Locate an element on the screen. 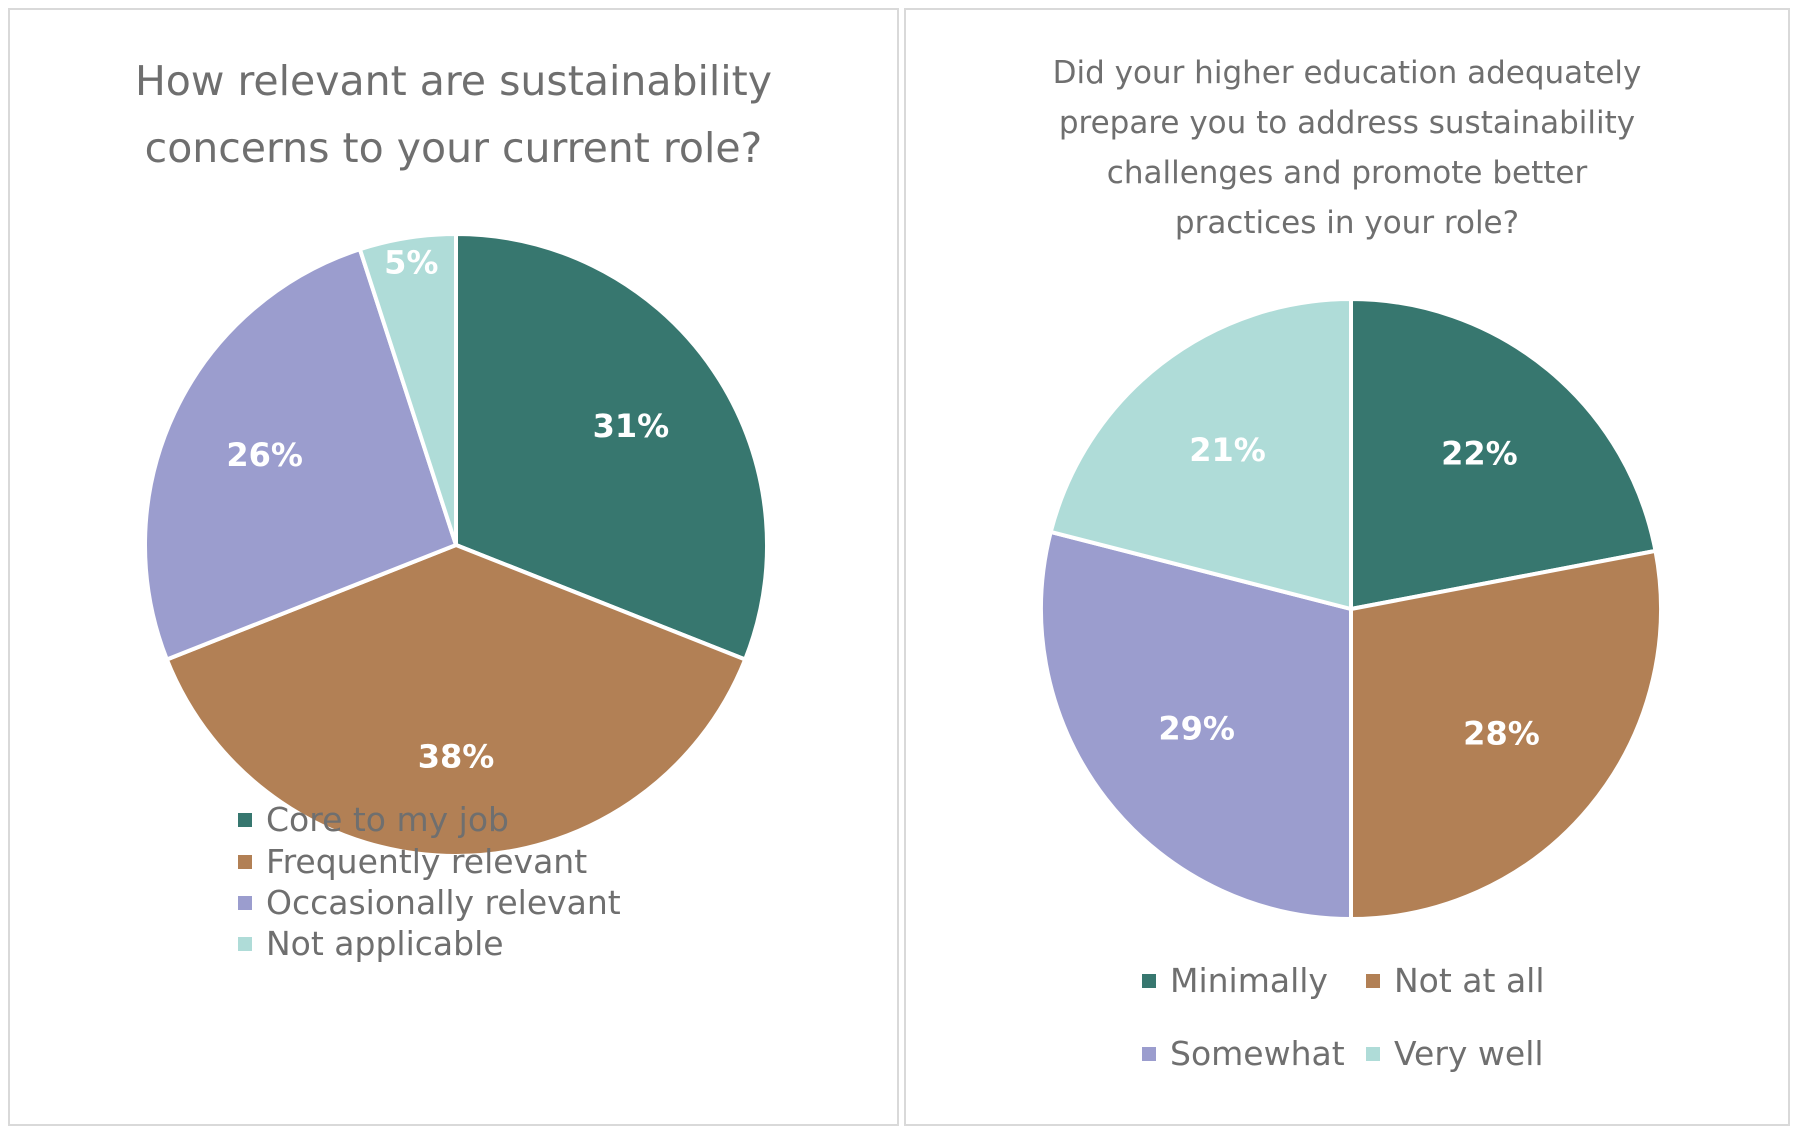 Image resolution: width=1798 pixels, height=1136 pixels. legend-item-occasionally: Occasionally relevant is located at coordinates (429, 902).